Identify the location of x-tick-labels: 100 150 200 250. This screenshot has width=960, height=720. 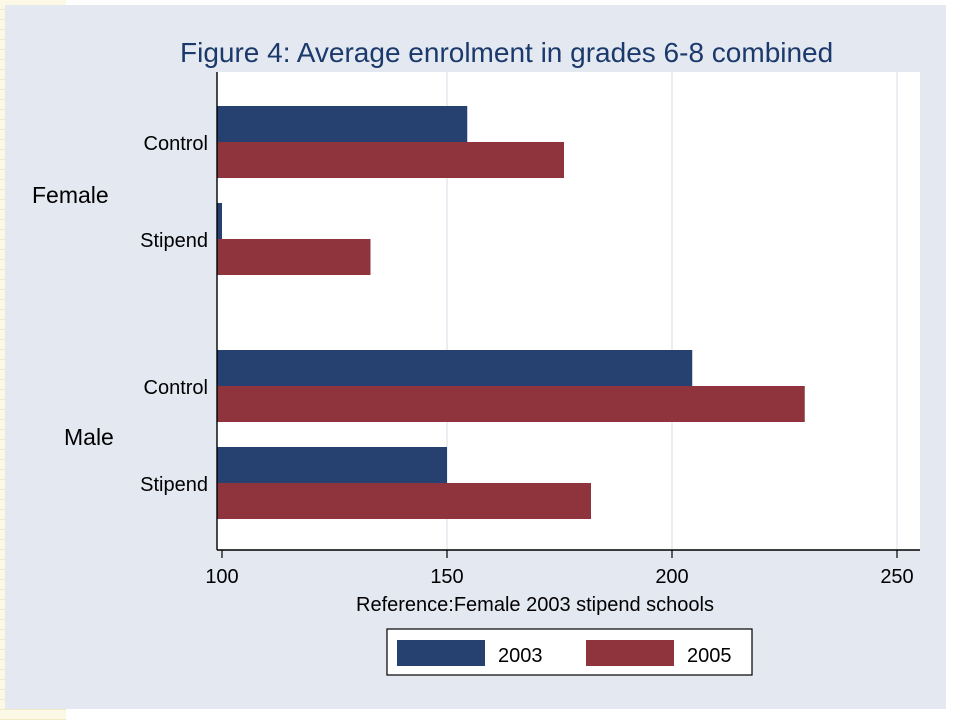
(559, 577).